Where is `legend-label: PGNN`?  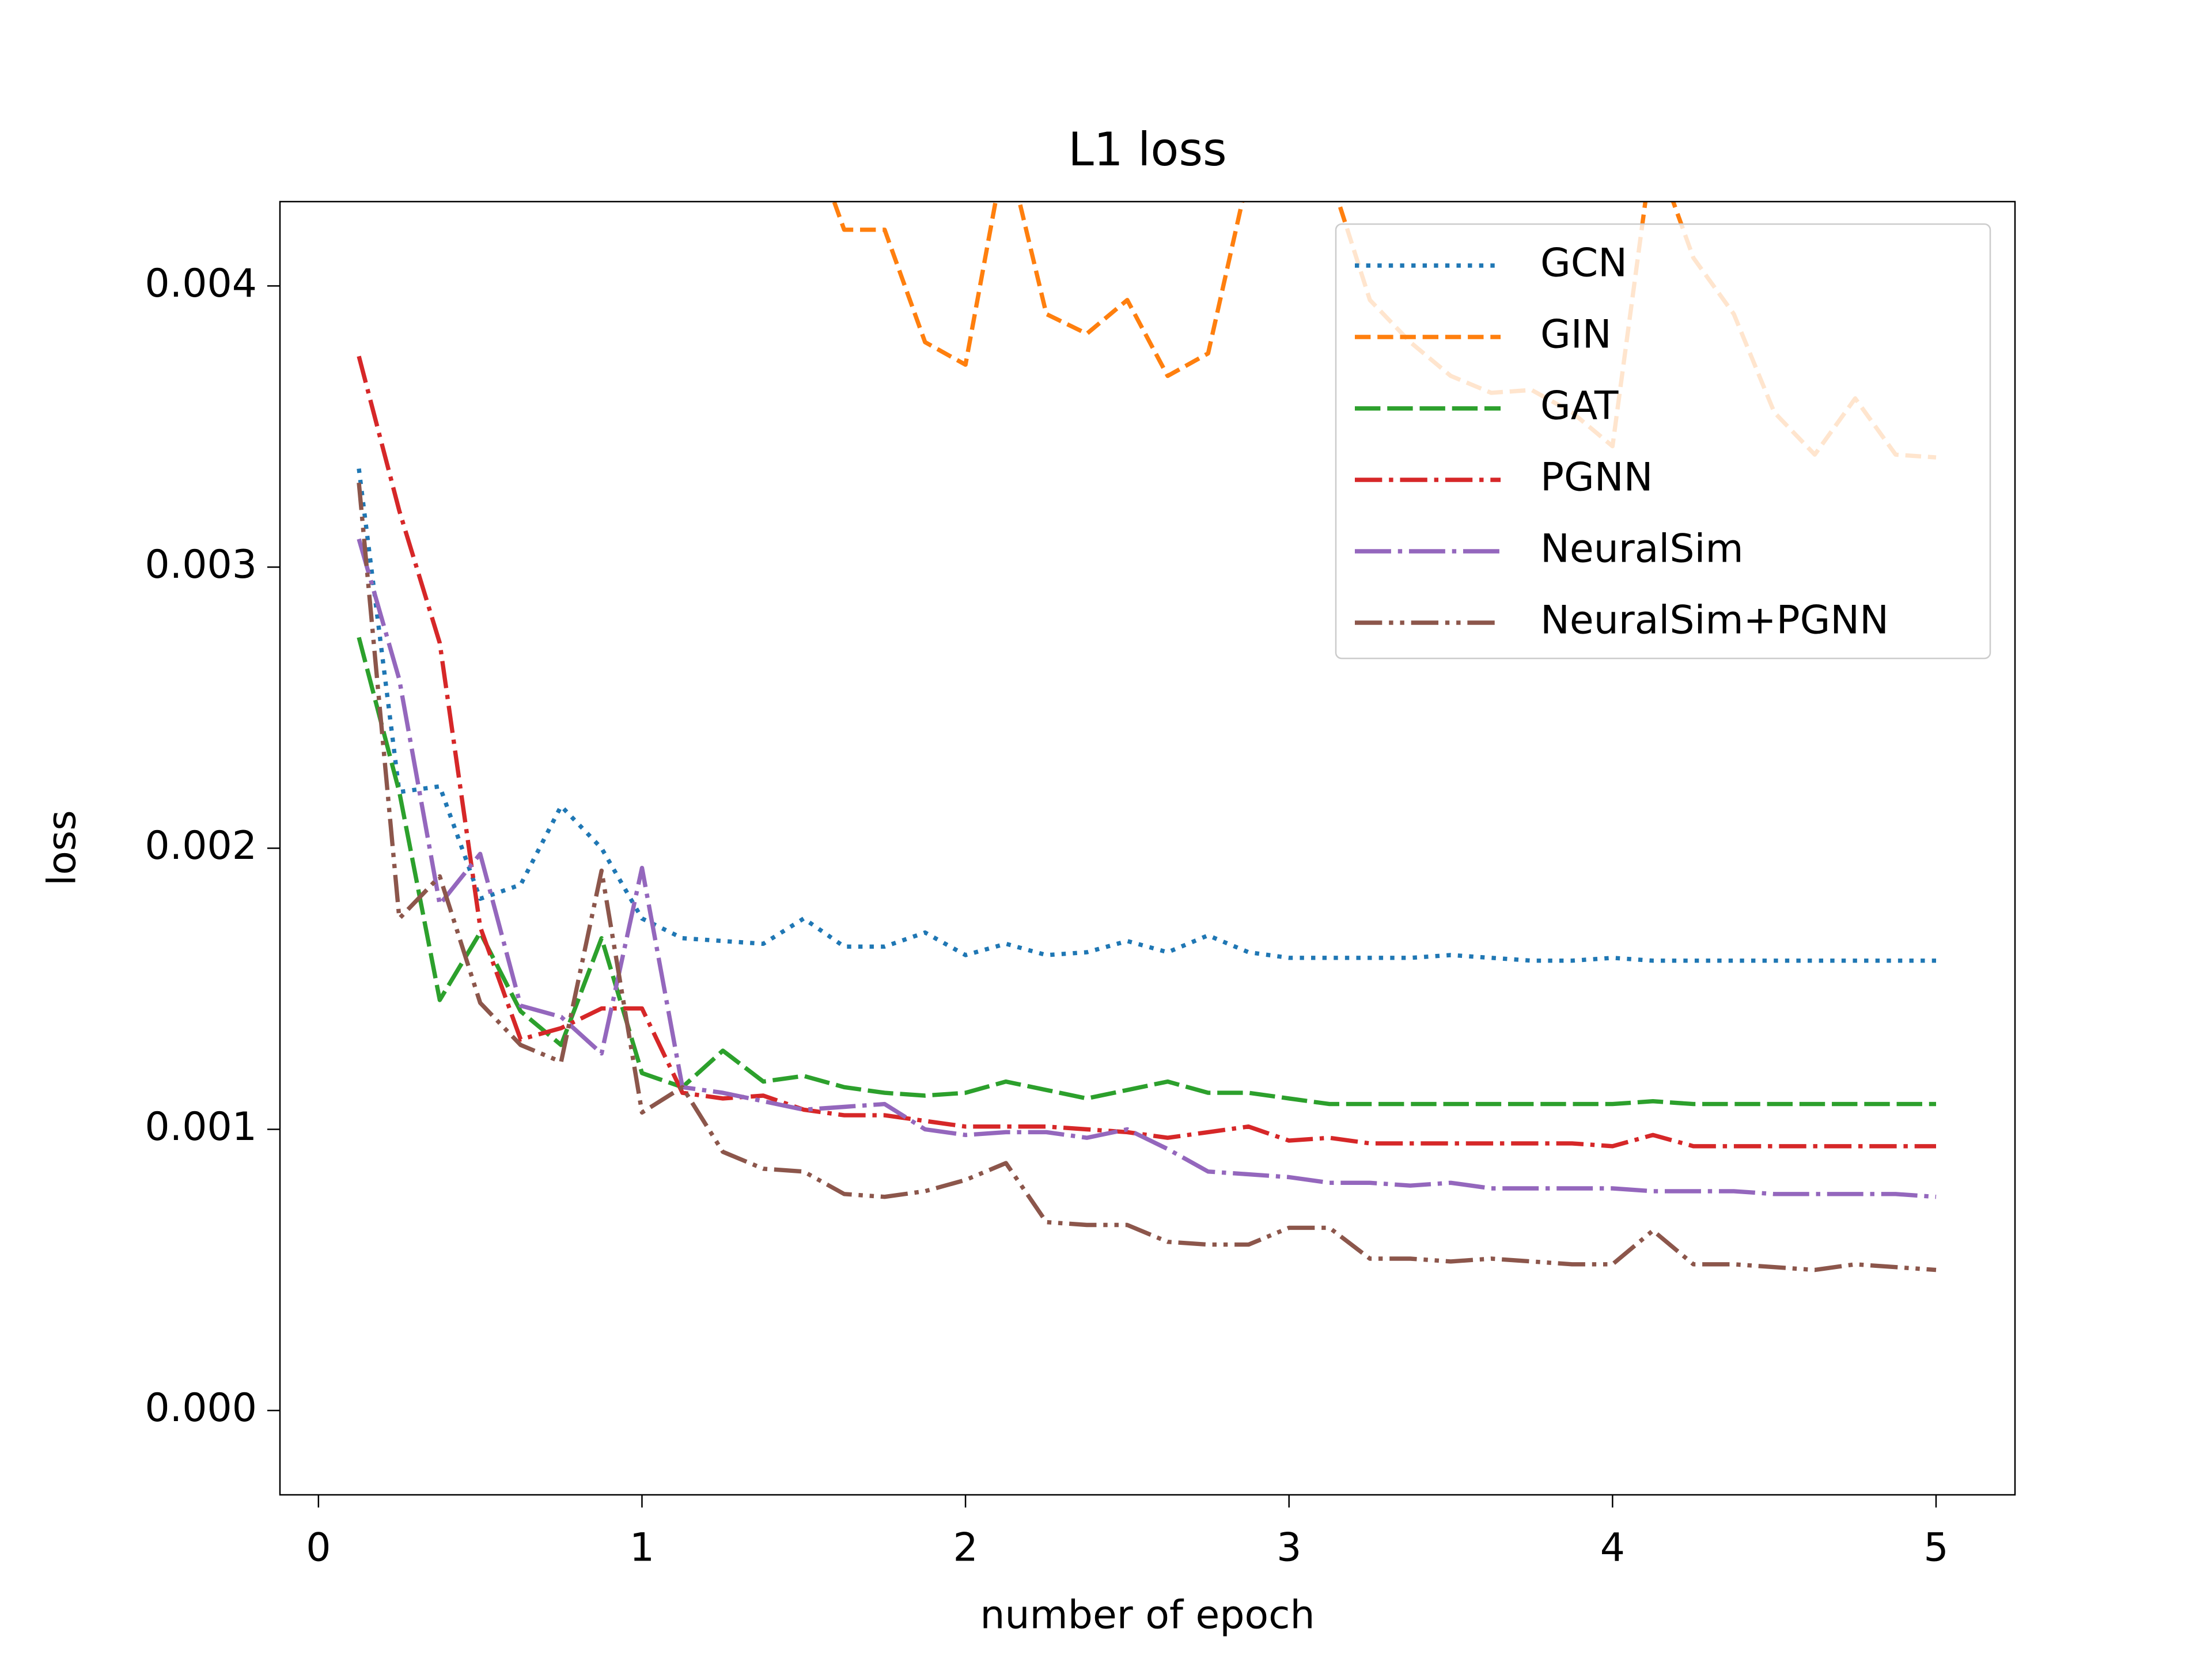
legend-label: PGNN is located at coordinates (1596, 478).